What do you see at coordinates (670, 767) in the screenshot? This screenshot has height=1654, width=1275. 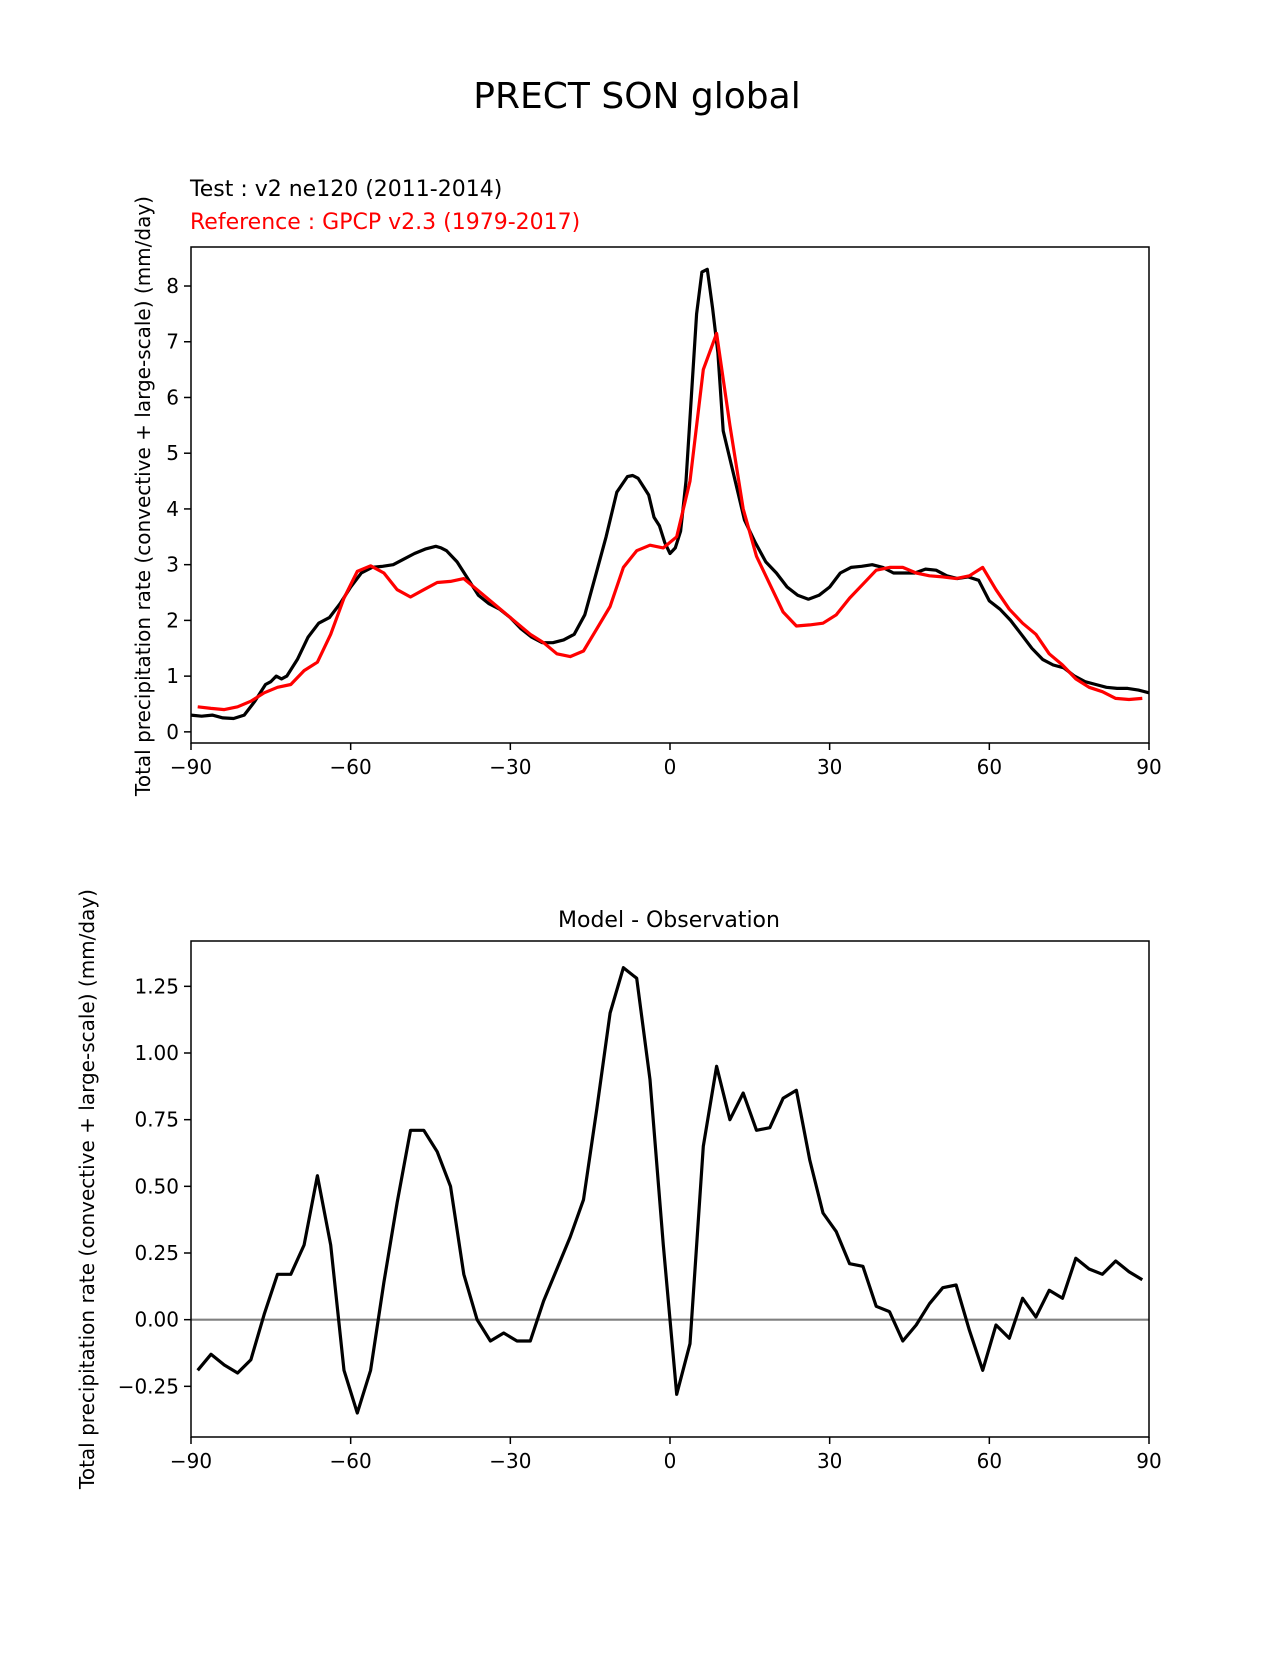 I see `top-chart-x-tick-label: 0` at bounding box center [670, 767].